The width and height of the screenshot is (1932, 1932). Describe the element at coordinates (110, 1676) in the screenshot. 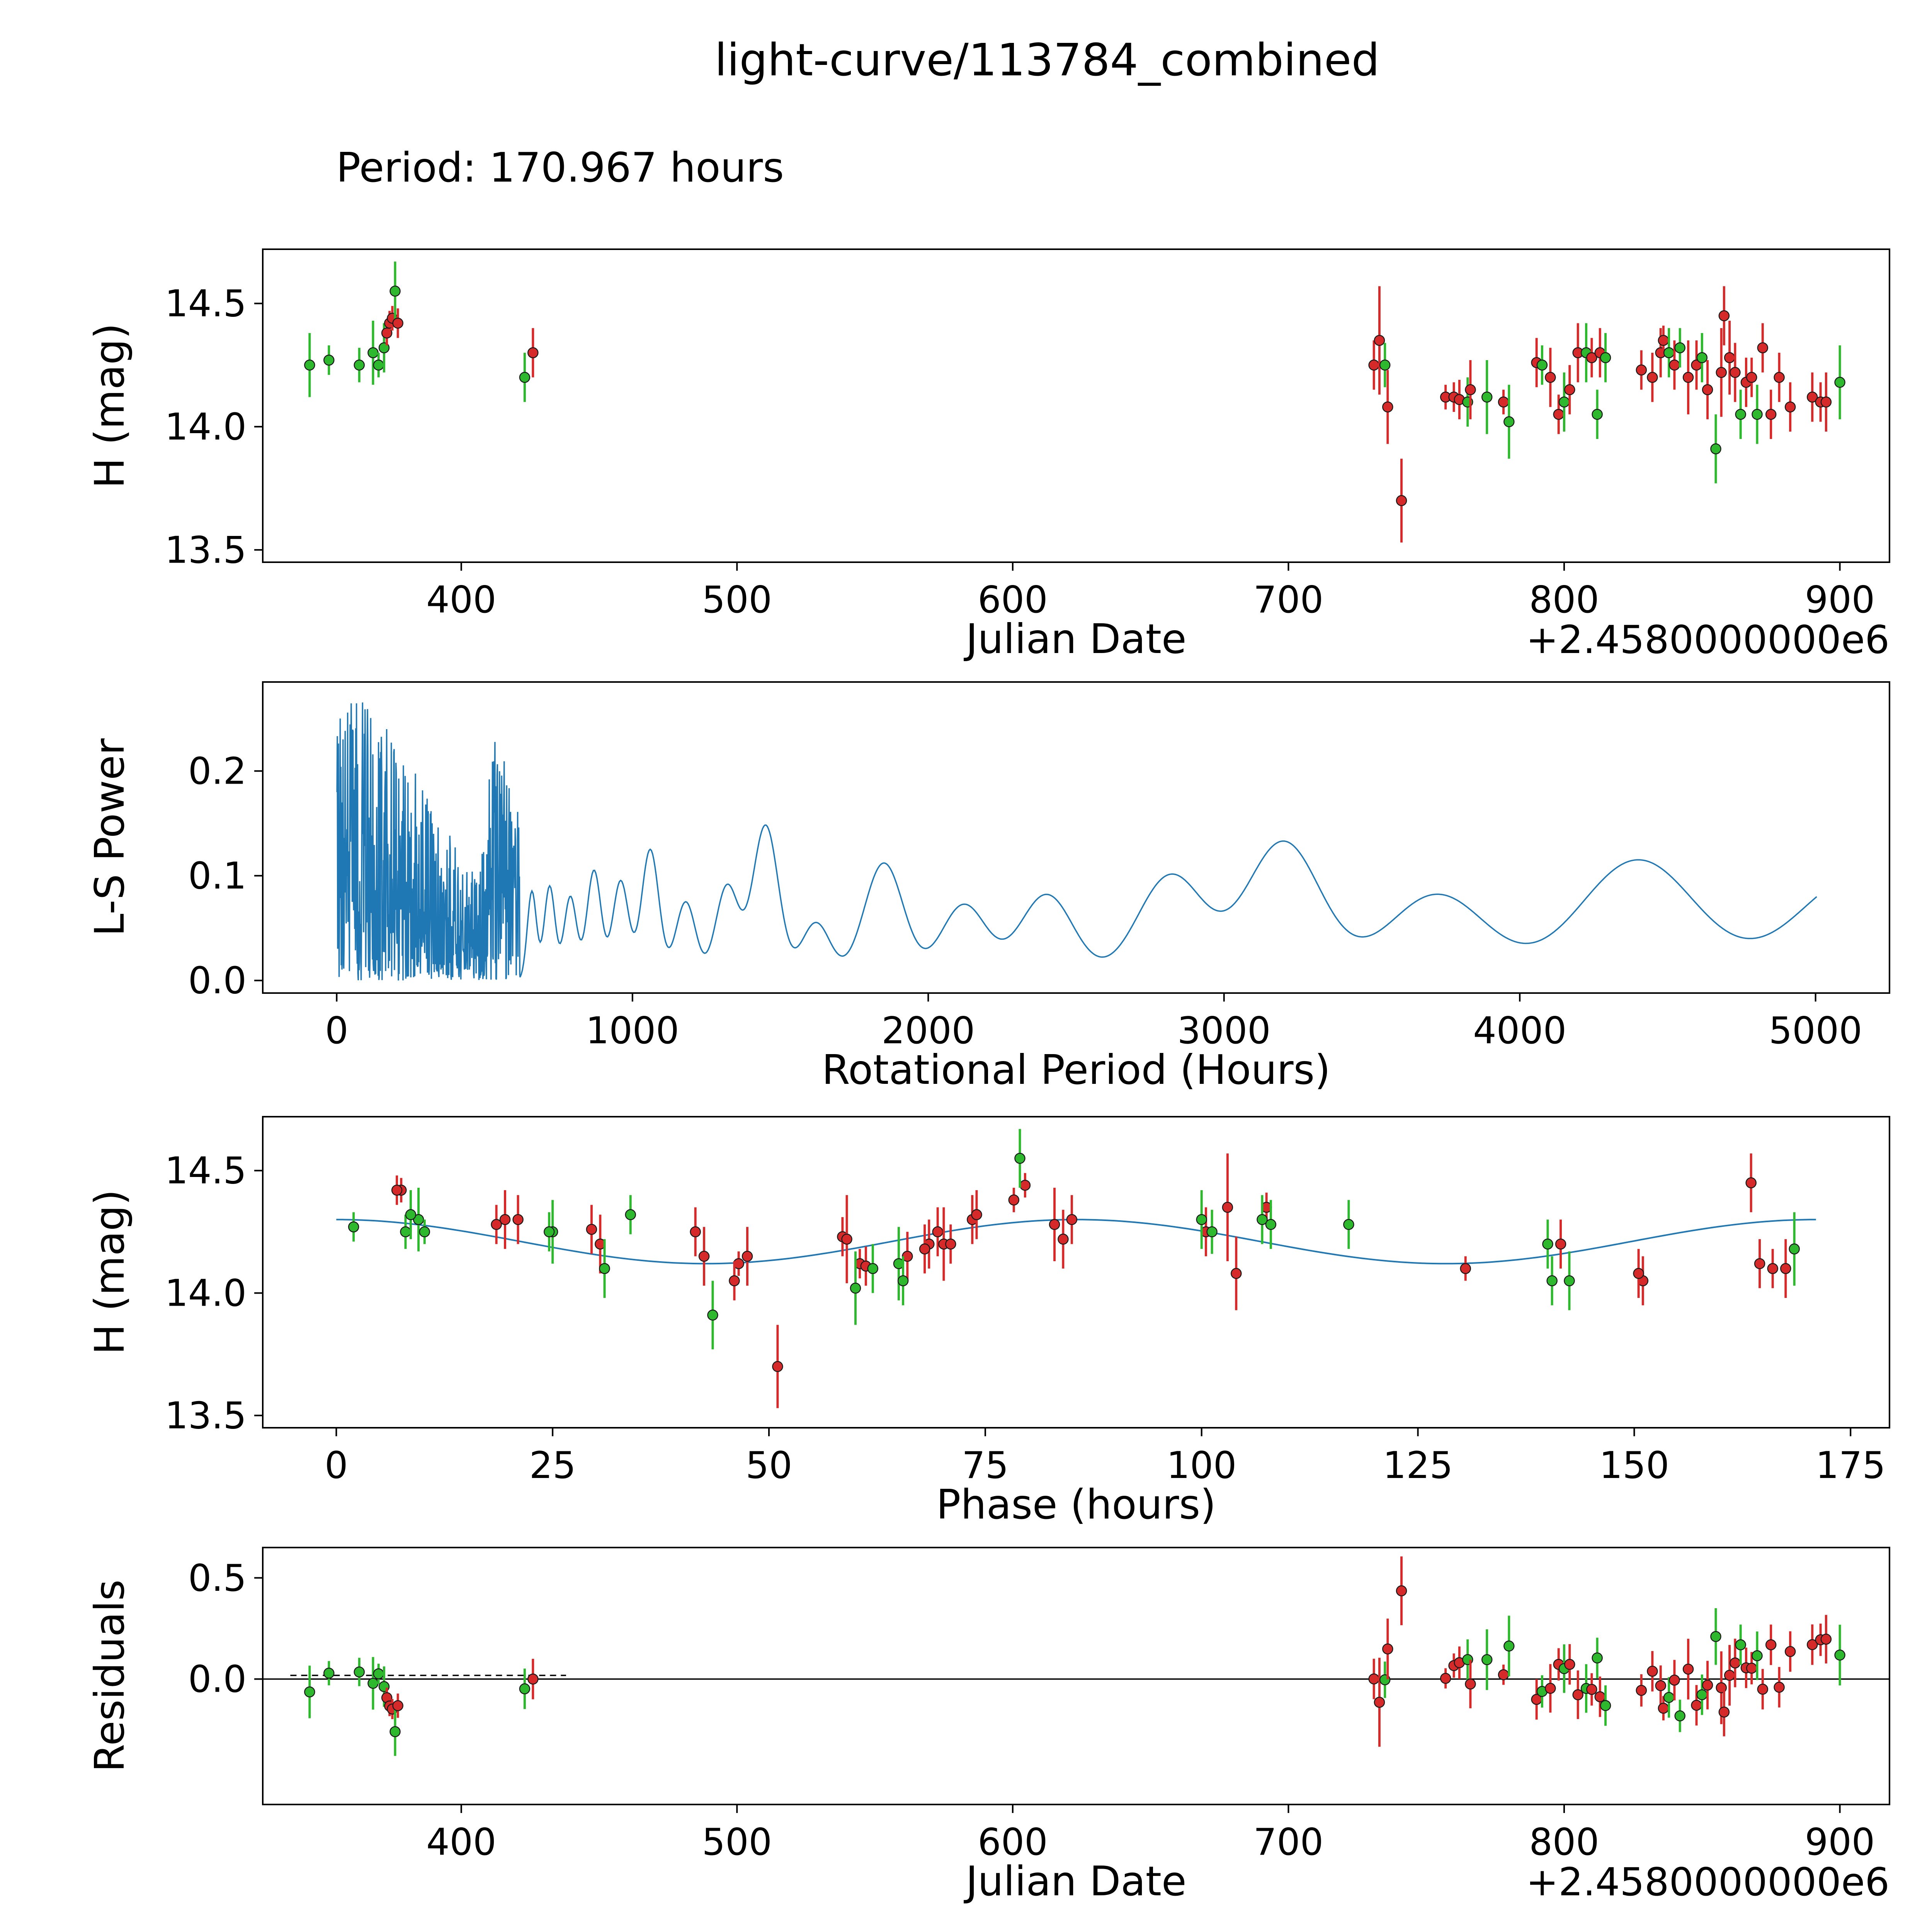

I see `ylabel-residuals: Residuals` at that location.